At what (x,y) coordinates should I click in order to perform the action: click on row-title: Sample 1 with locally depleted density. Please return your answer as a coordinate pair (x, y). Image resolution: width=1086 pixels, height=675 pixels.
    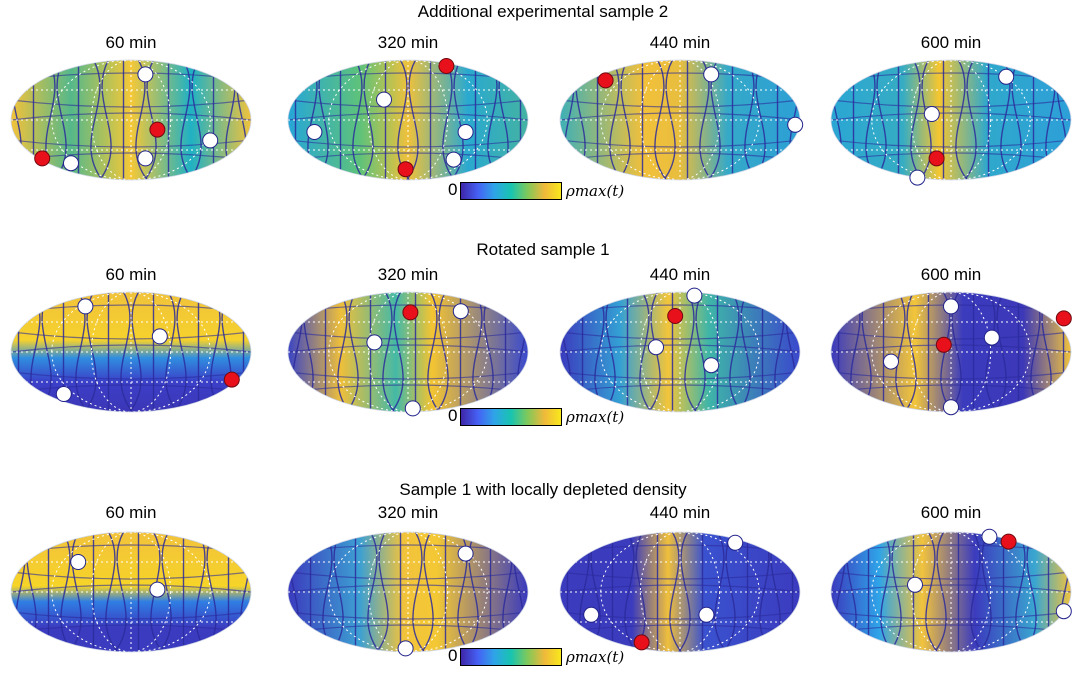
    Looking at the image, I should click on (543, 489).